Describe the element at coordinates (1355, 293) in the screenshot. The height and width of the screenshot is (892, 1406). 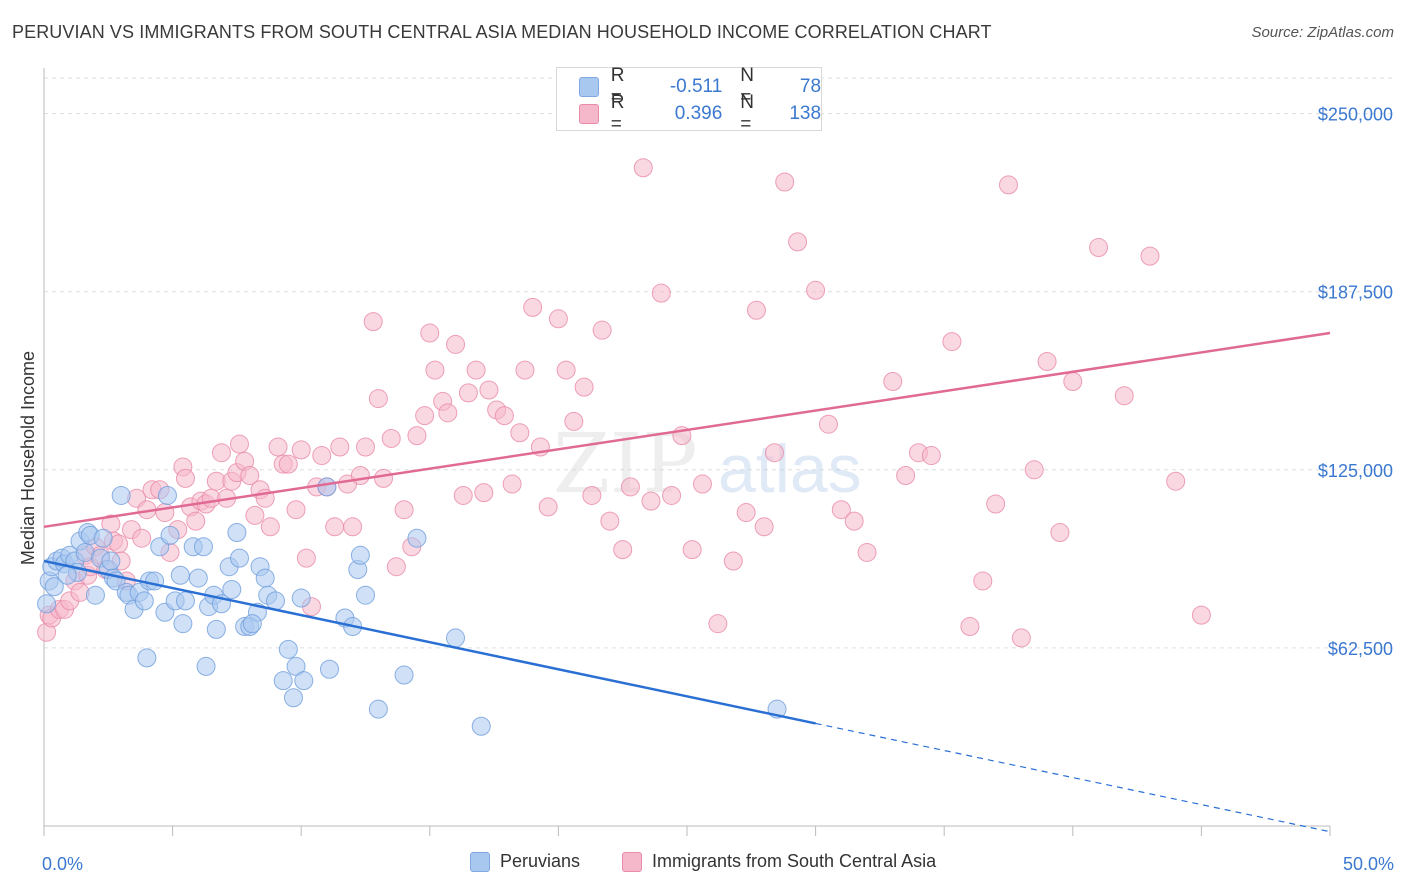
I see `y-tick-label: $187,500` at that location.